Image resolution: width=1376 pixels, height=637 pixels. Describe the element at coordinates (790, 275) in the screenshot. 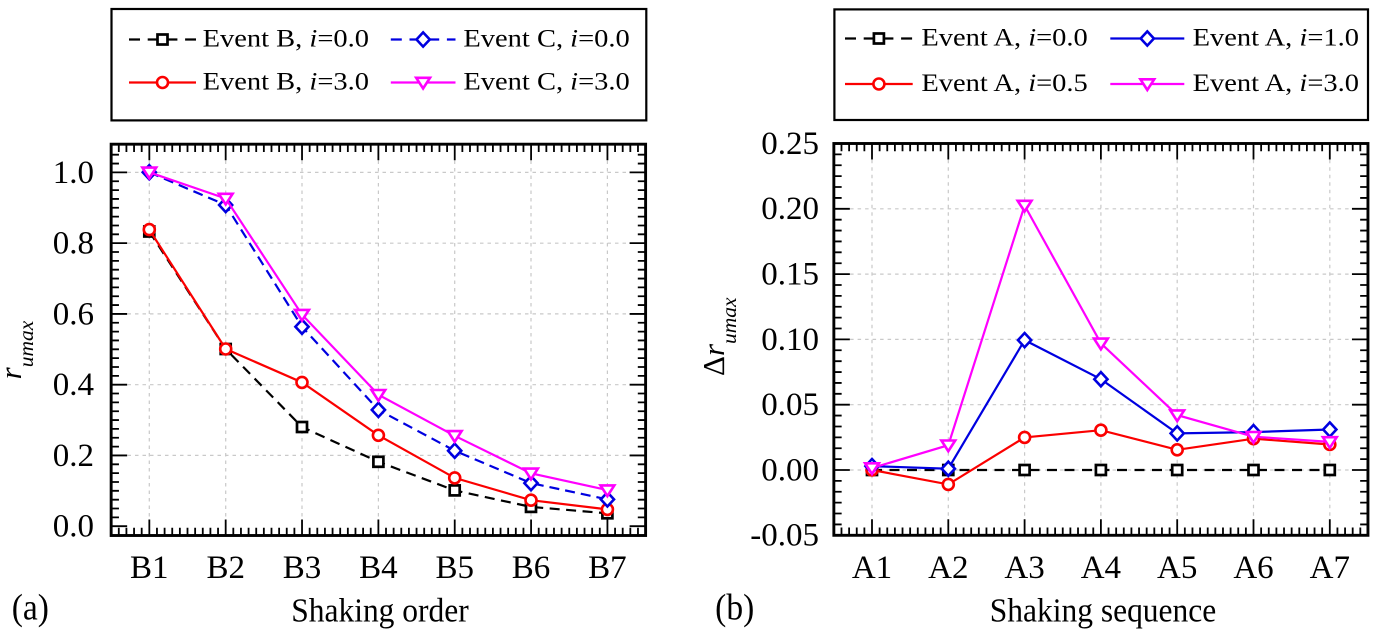

I see `svg-text: 0.15` at that location.